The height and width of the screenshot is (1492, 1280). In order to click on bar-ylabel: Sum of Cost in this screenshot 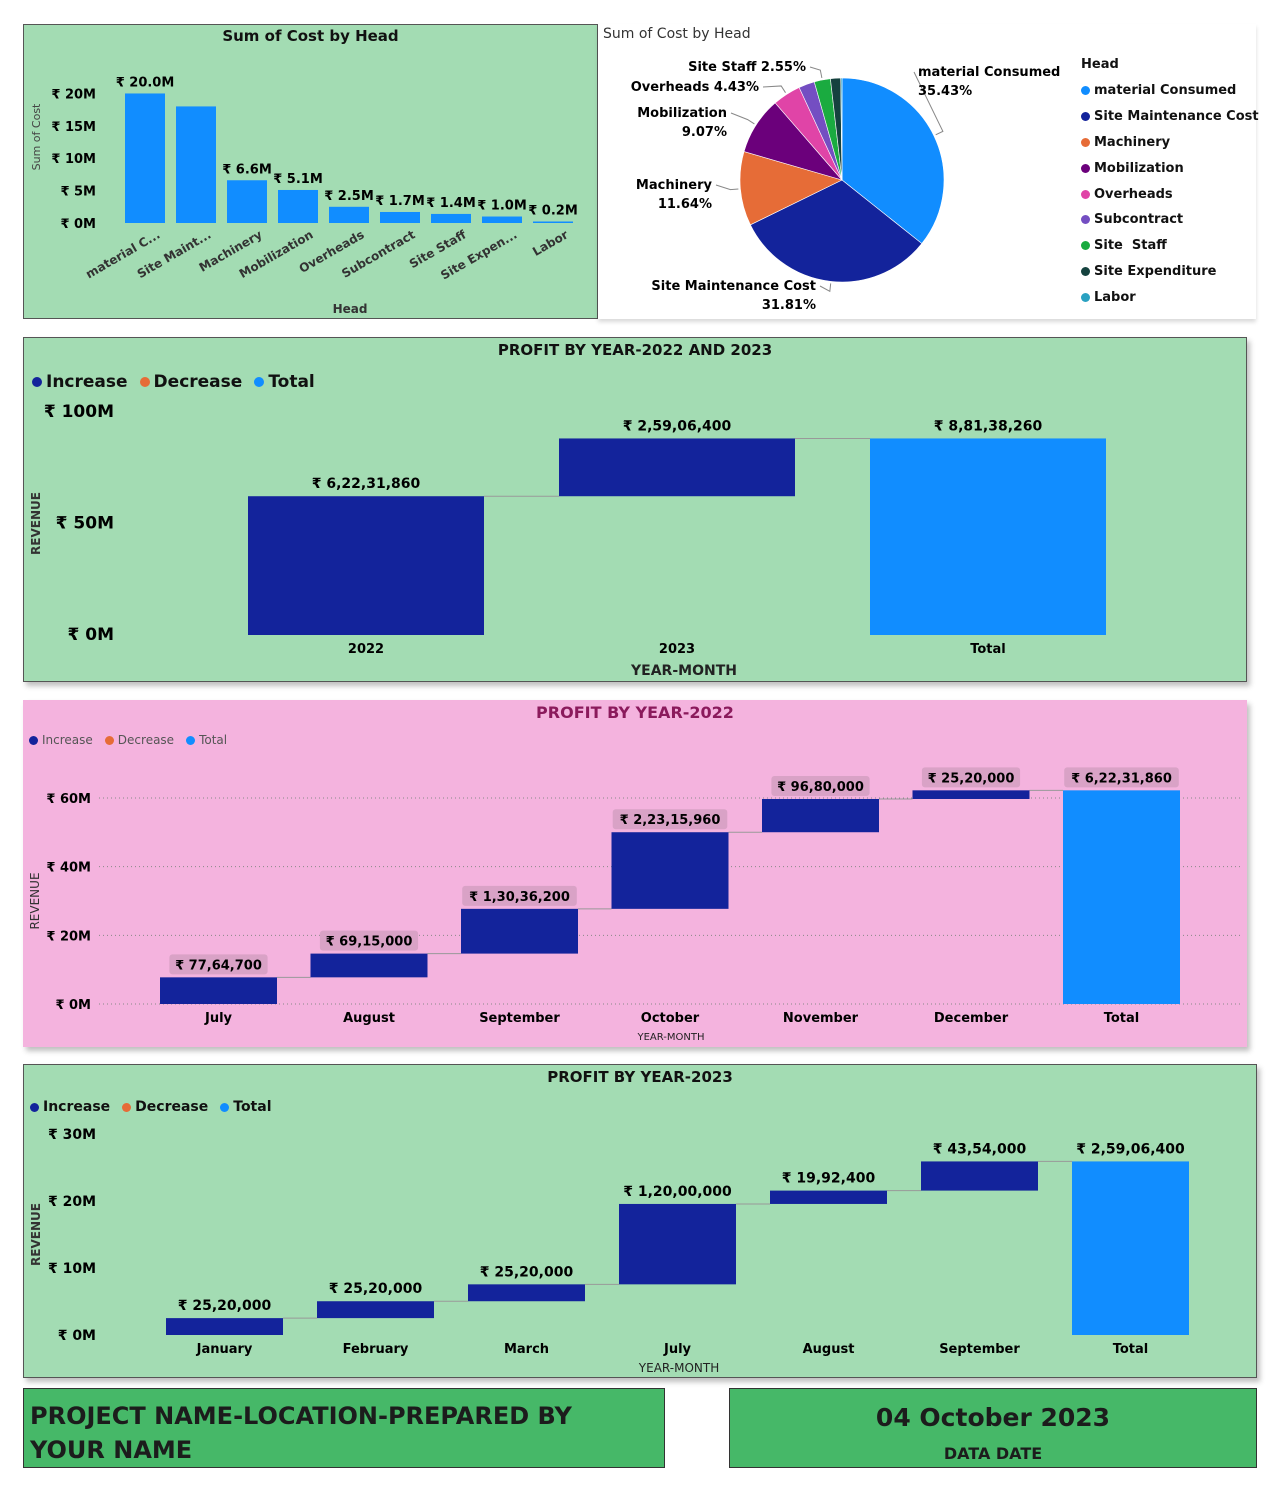, I will do `click(36, 136)`.